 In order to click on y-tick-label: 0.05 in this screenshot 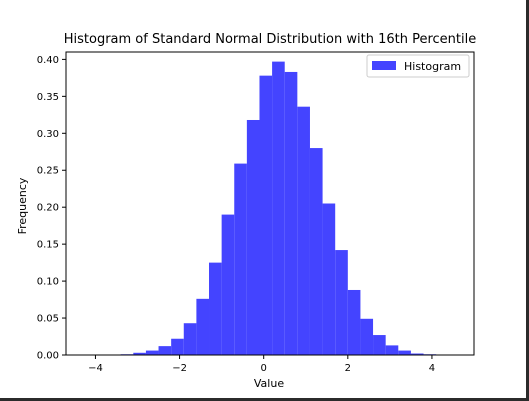, I will do `click(48, 319)`.